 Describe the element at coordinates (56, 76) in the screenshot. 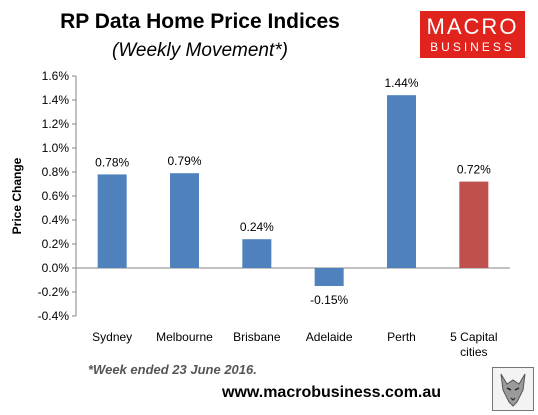

I see `y-tick-label: 1.6%` at that location.